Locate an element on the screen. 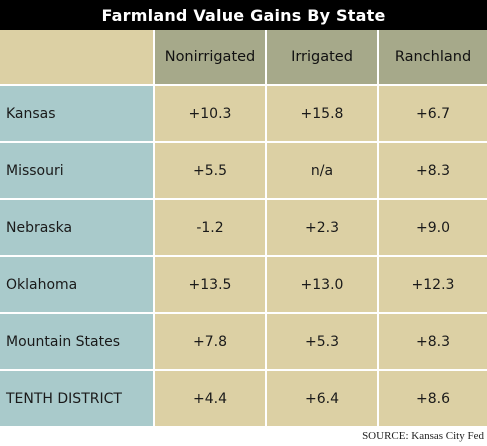 This screenshot has width=487, height=446. table-corner is located at coordinates (76, 57).